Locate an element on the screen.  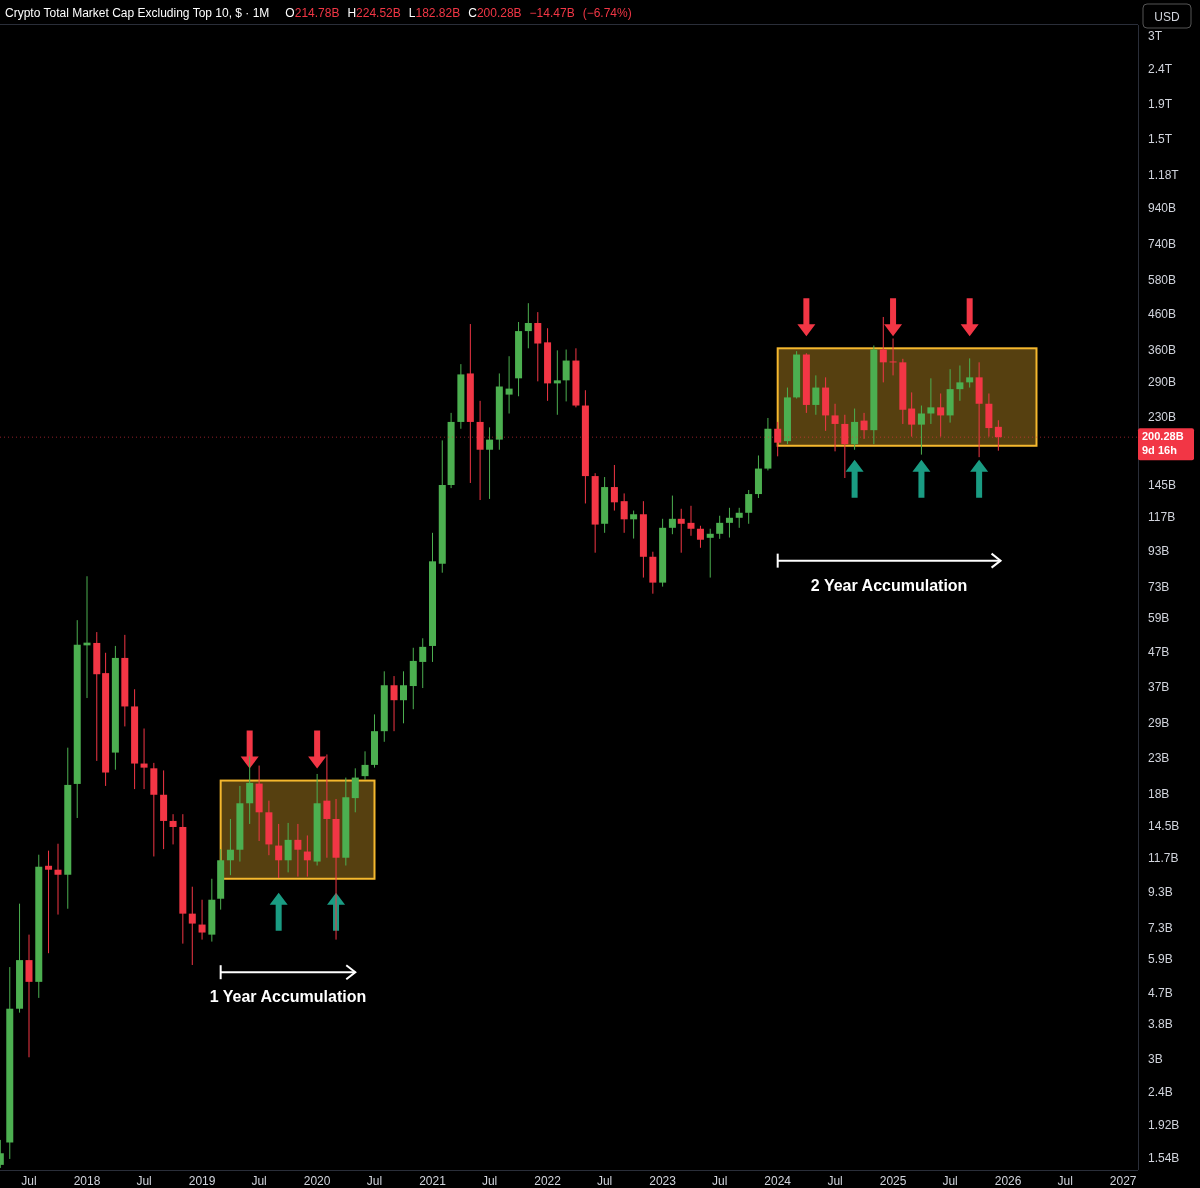
y-tick-label: 1.18T is located at coordinates (1164, 174).